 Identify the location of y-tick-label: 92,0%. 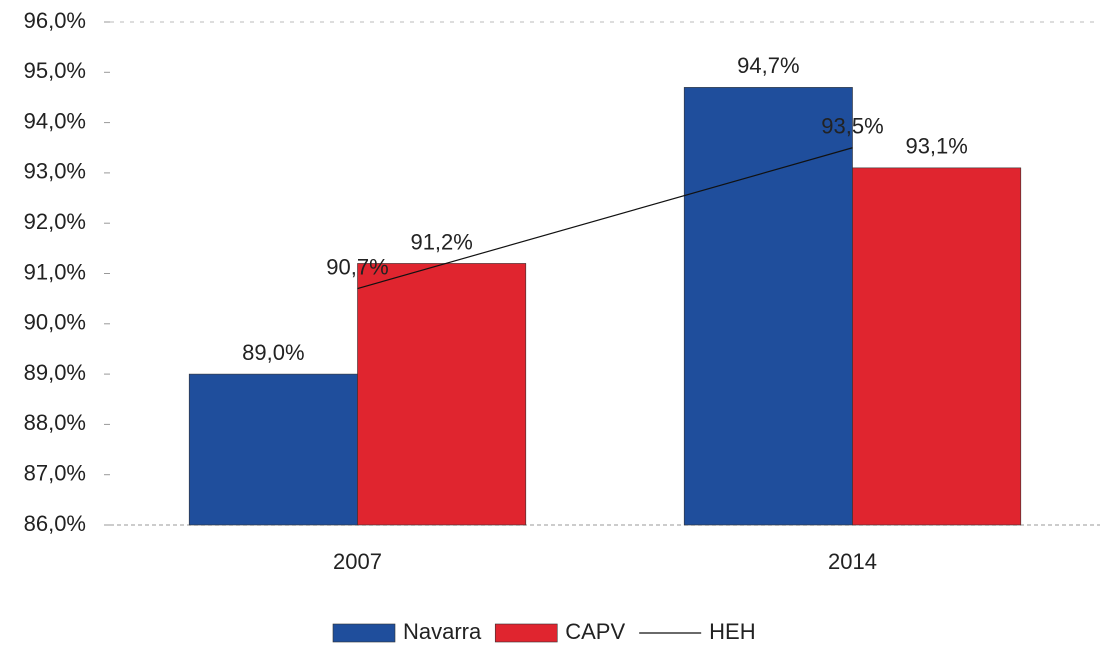
(55, 221).